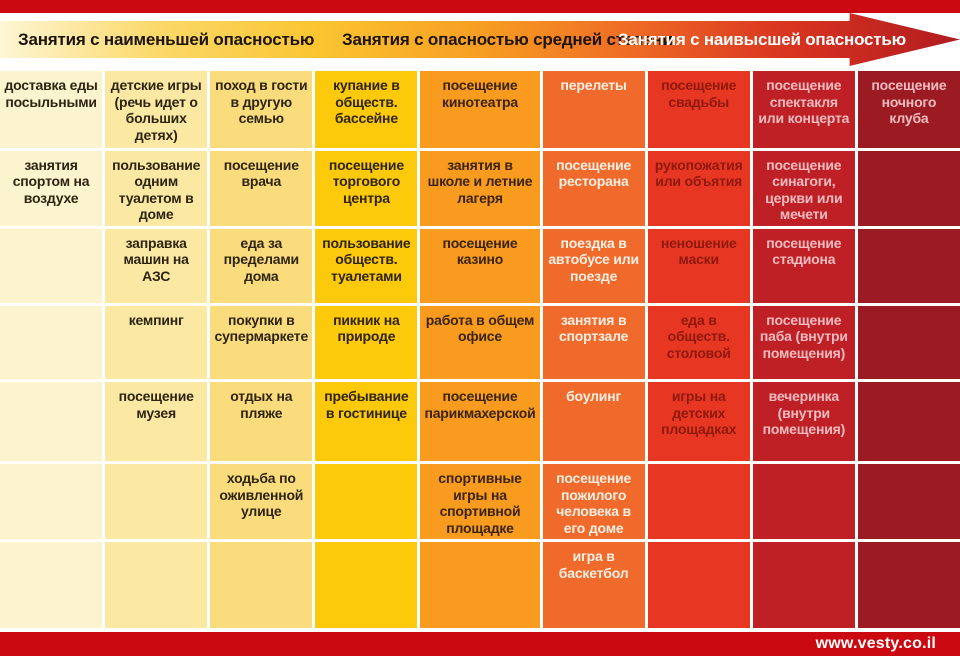  What do you see at coordinates (366, 188) in the screenshot?
I see `risk-cell-r2-c4: посещение торгового центра` at bounding box center [366, 188].